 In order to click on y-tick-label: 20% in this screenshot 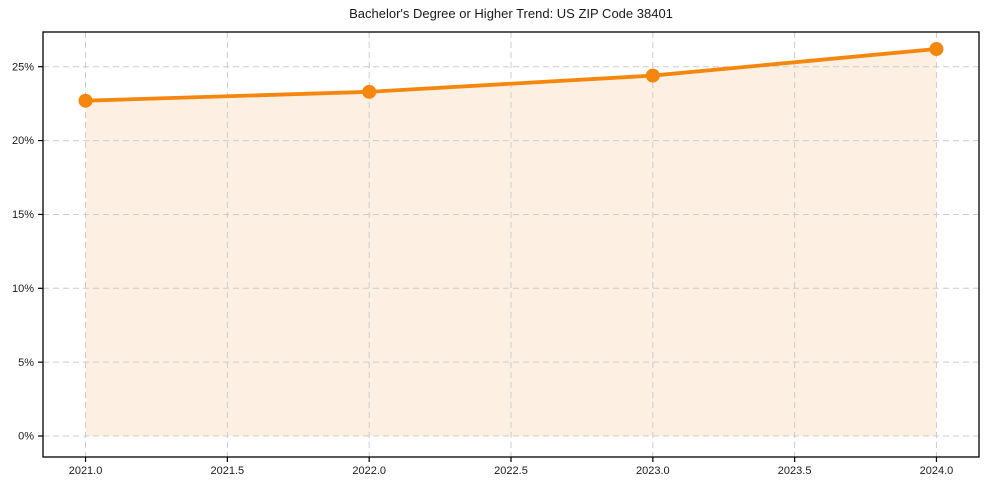, I will do `click(23, 141)`.